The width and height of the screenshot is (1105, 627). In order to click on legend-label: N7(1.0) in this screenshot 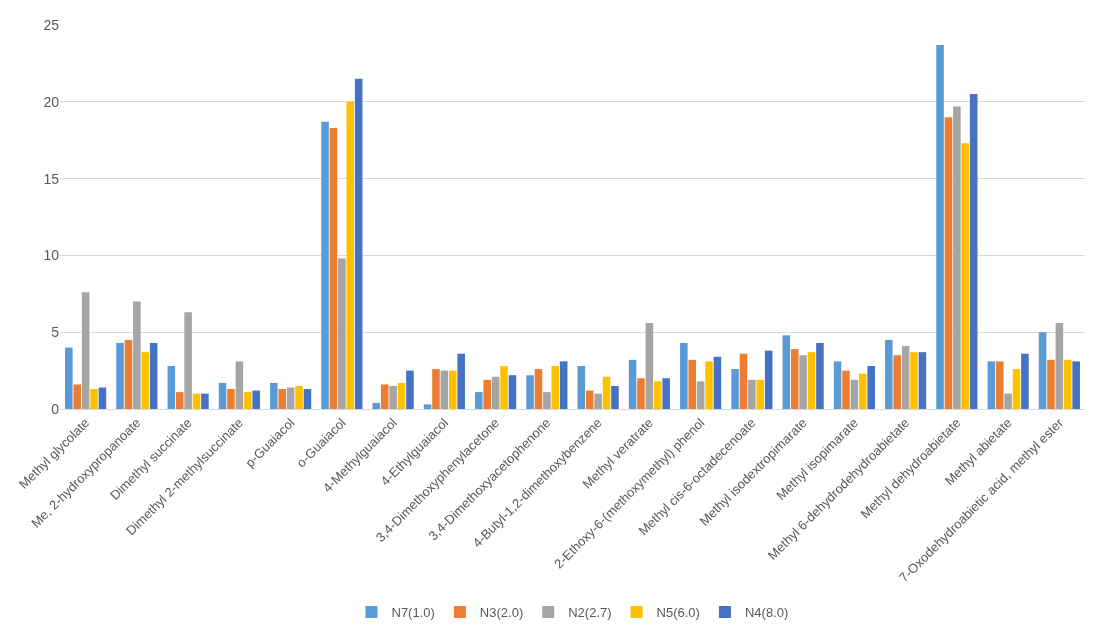, I will do `click(413, 613)`.